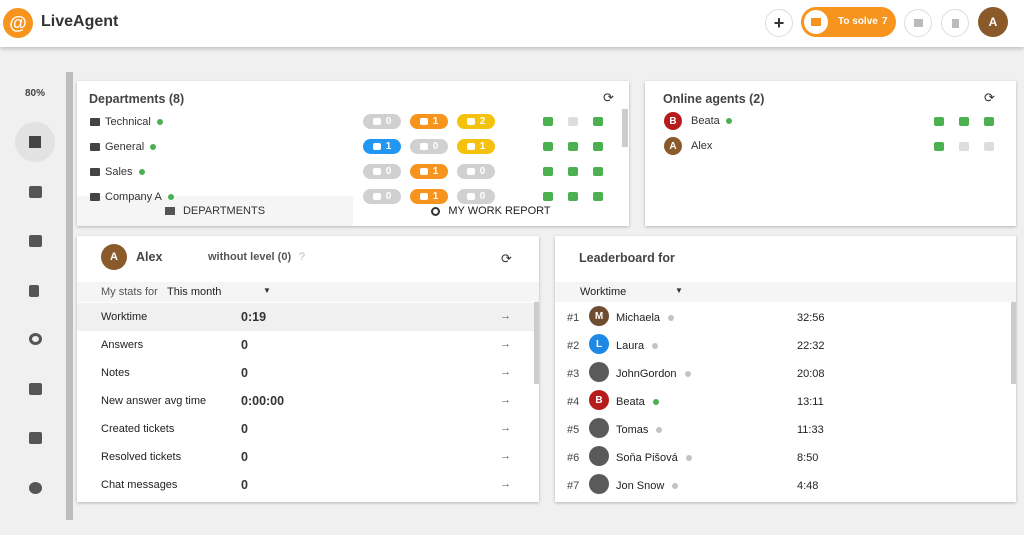 The height and width of the screenshot is (535, 1024). I want to click on stat-label: Worktime, so click(124, 317).